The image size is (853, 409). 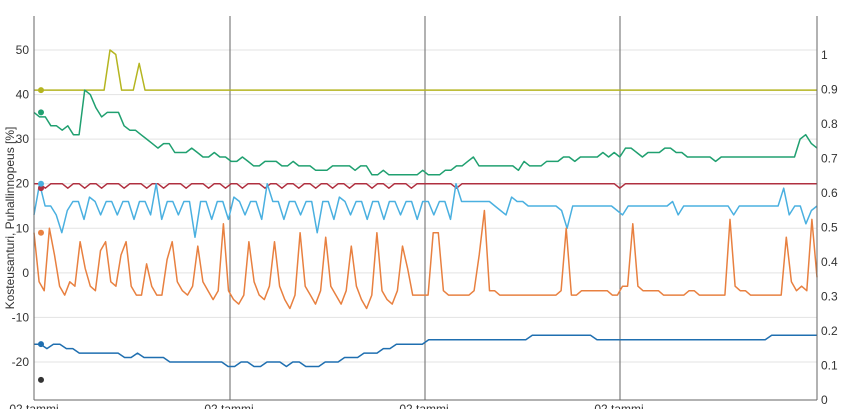 What do you see at coordinates (41, 188) in the screenshot?
I see `series-marker-red` at bounding box center [41, 188].